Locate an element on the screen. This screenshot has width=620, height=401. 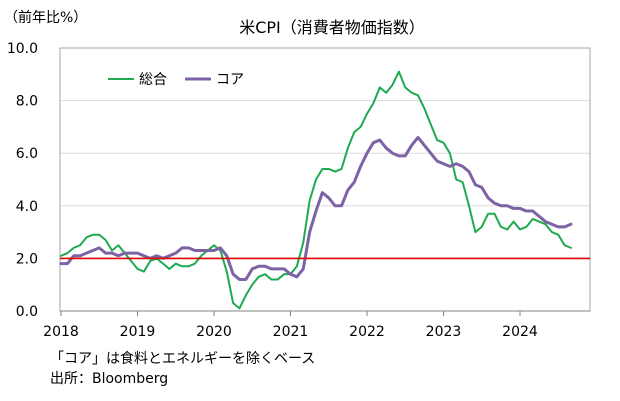
y-tick-label: 0.0 is located at coordinates (27, 312).